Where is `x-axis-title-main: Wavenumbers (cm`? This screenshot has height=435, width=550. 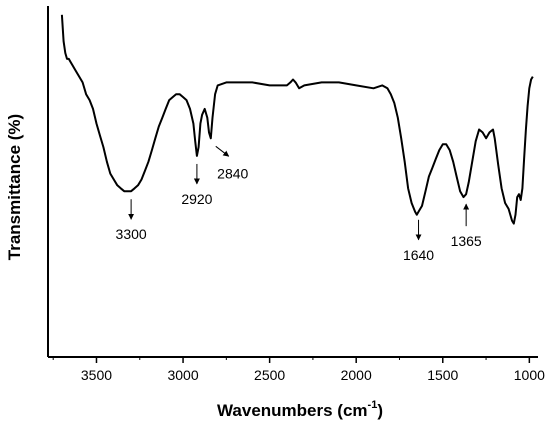 x-axis-title-main: Wavenumbers (cm is located at coordinates (292, 410).